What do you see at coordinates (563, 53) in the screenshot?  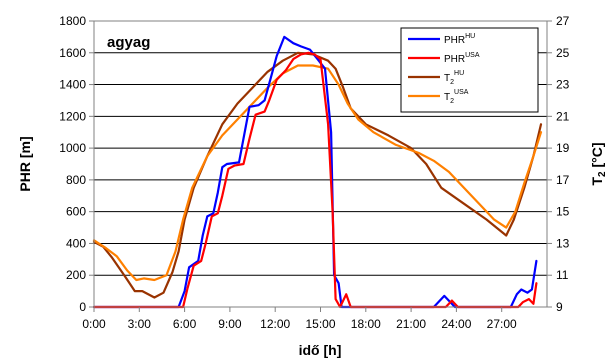 I see `y-right-tick-label: 25` at bounding box center [563, 53].